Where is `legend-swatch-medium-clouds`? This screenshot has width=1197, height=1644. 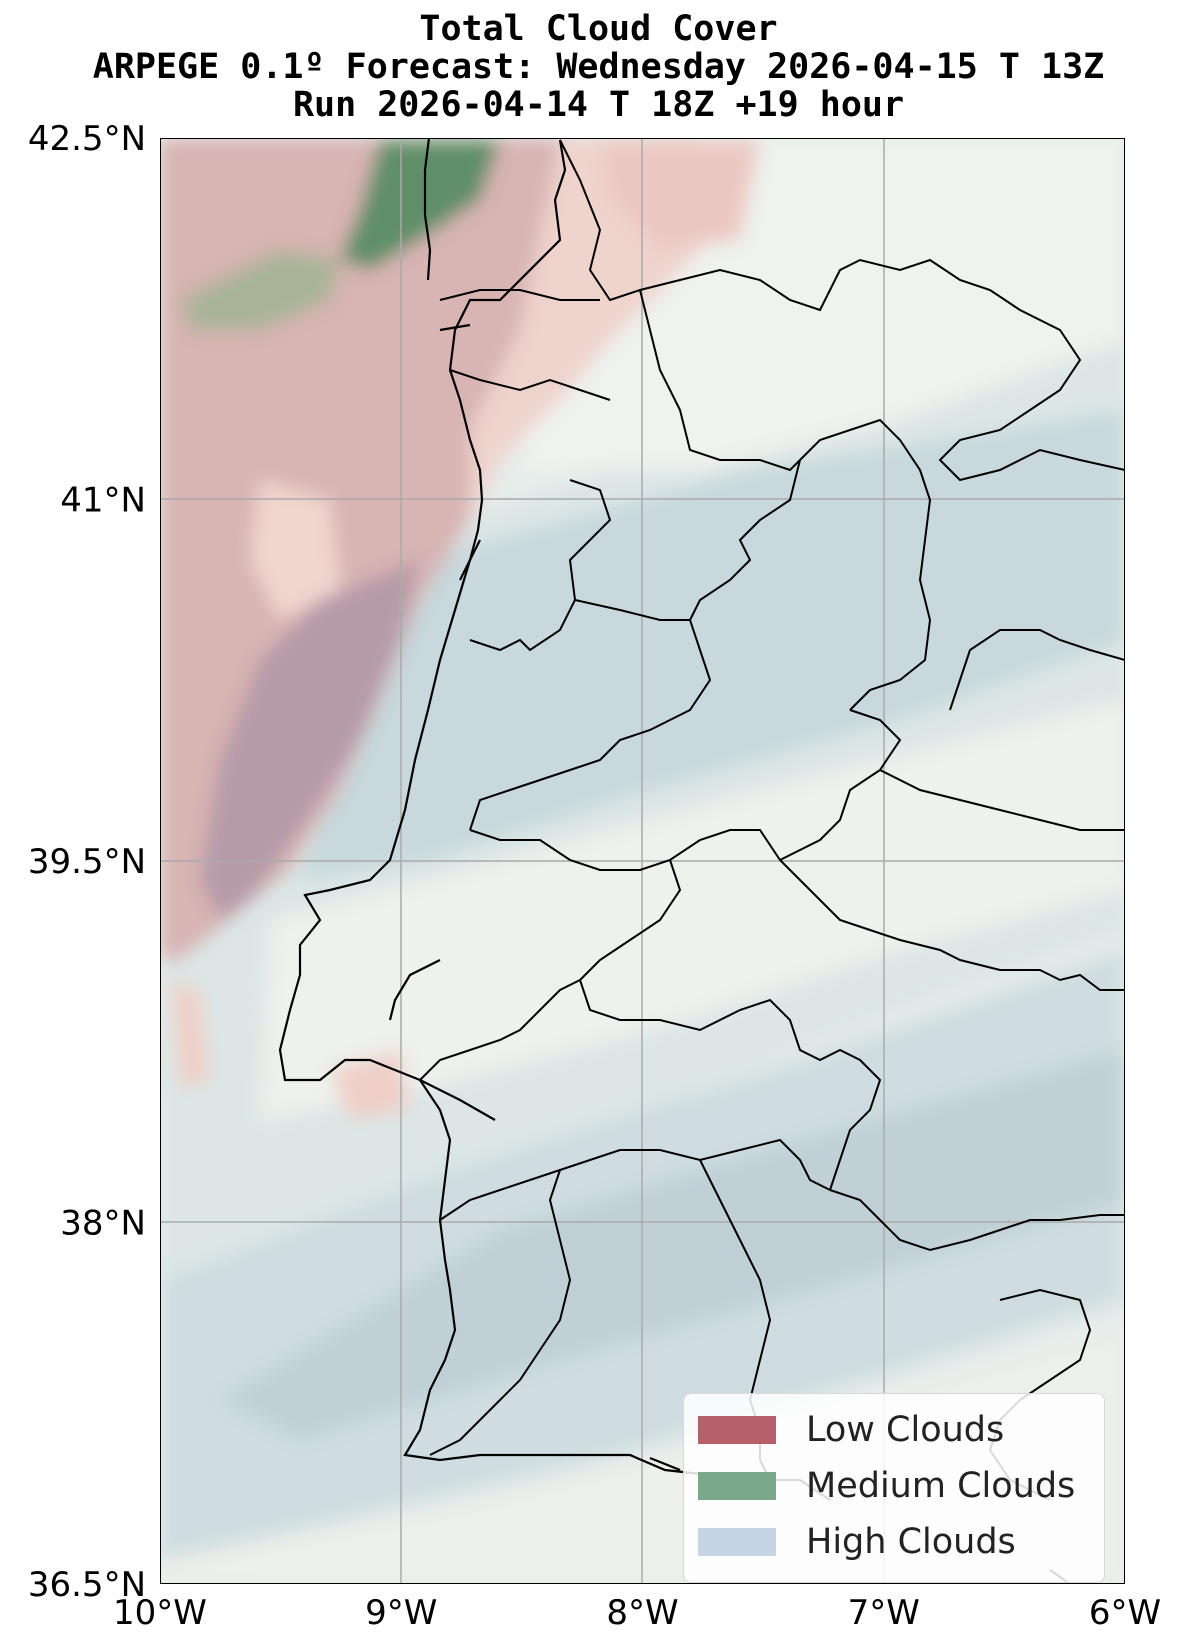
legend-swatch-medium-clouds is located at coordinates (737, 1486).